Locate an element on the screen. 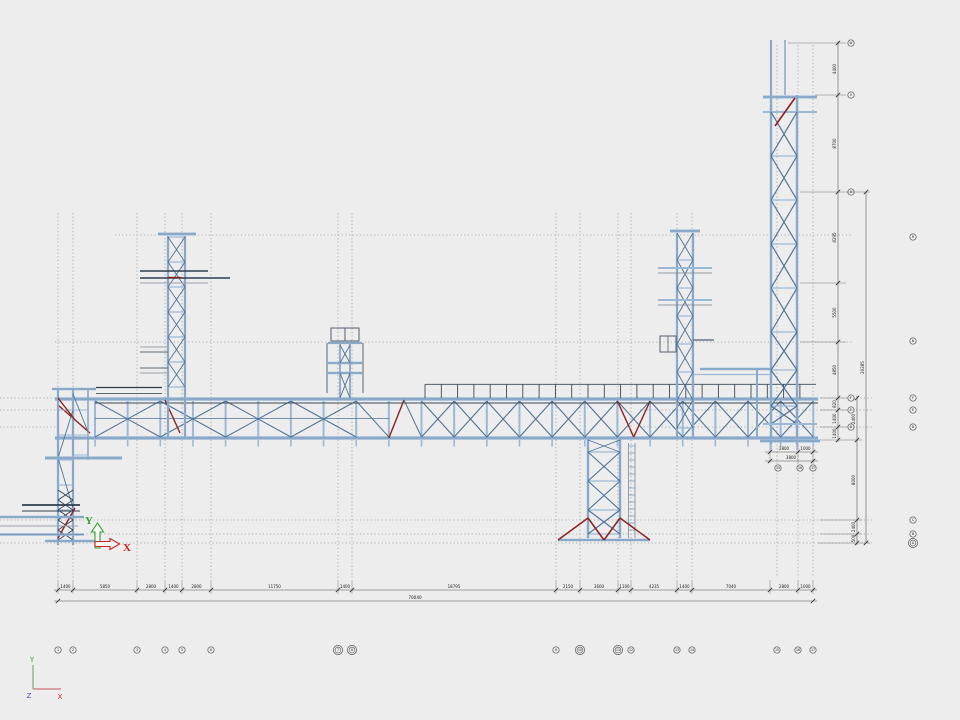  grid-bubble-label: 12 is located at coordinates (631, 650).